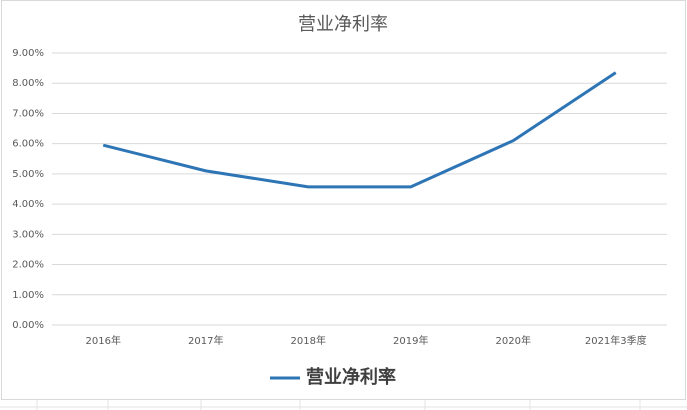  What do you see at coordinates (28, 174) in the screenshot?
I see `y-tick-label: 5.00%` at bounding box center [28, 174].